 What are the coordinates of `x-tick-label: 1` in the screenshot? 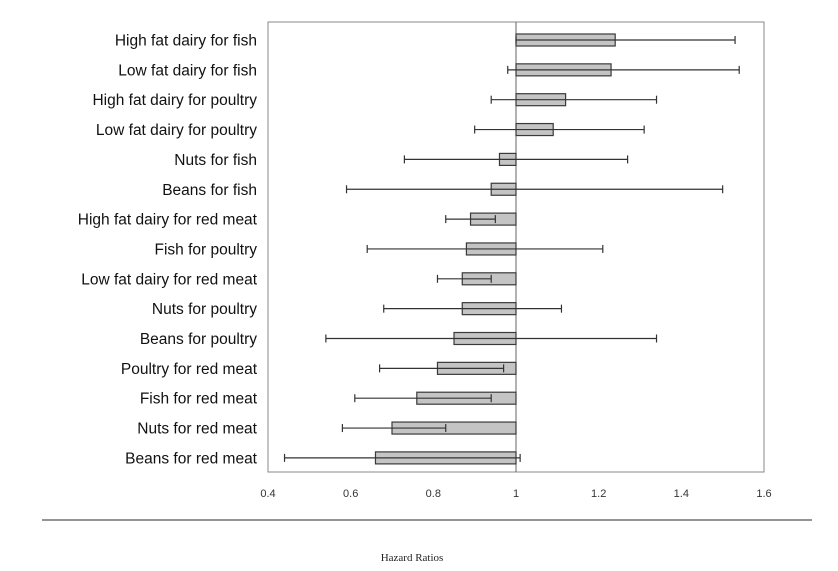 It's located at (516, 494).